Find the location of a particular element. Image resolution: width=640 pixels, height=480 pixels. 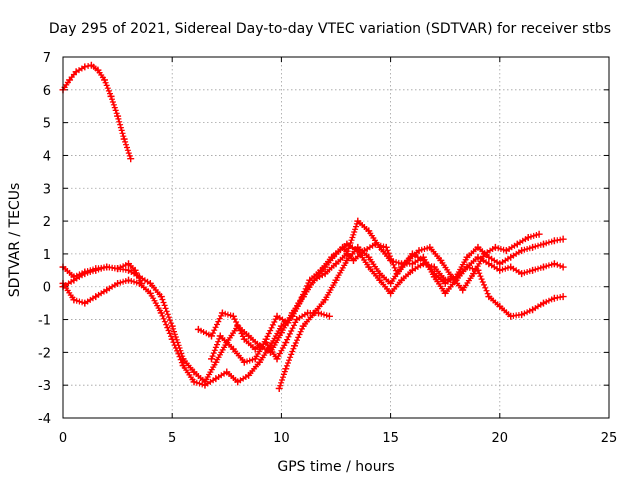

y-tick-label: 4 is located at coordinates (47, 156).